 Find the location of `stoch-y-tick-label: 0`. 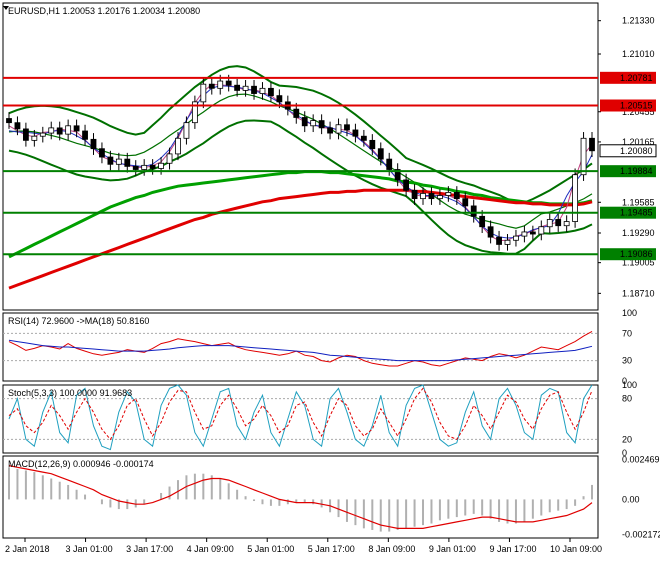

stoch-y-tick-label: 0 is located at coordinates (624, 453).